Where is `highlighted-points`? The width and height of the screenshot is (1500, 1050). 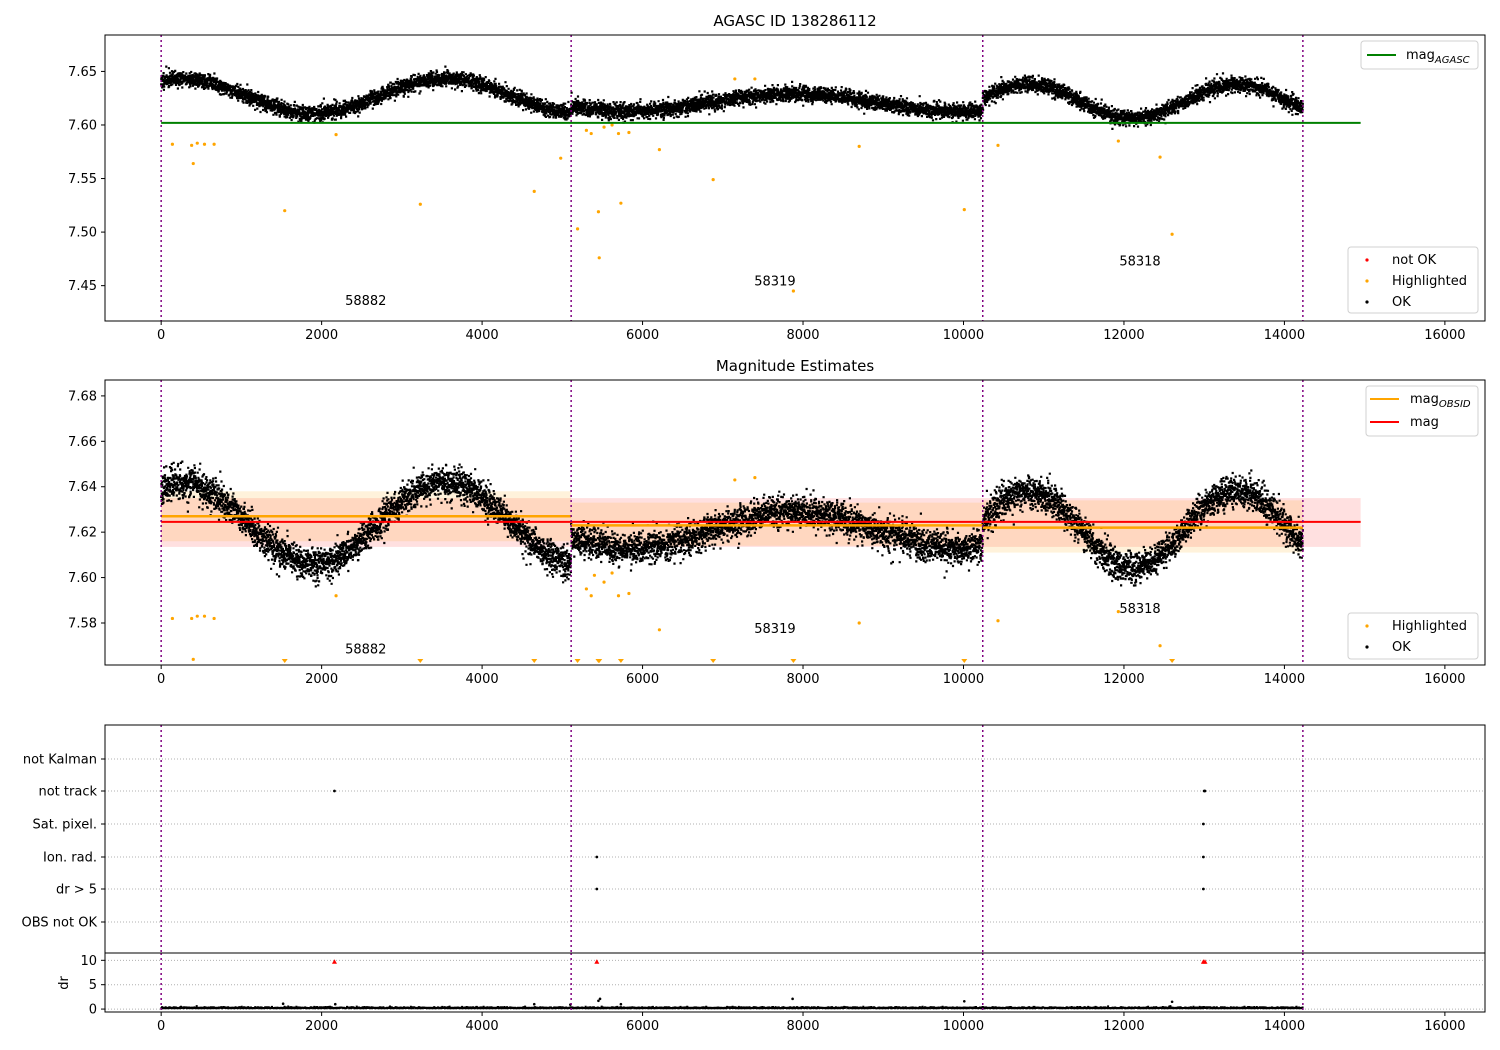
highlighted-points is located at coordinates (672, 185).